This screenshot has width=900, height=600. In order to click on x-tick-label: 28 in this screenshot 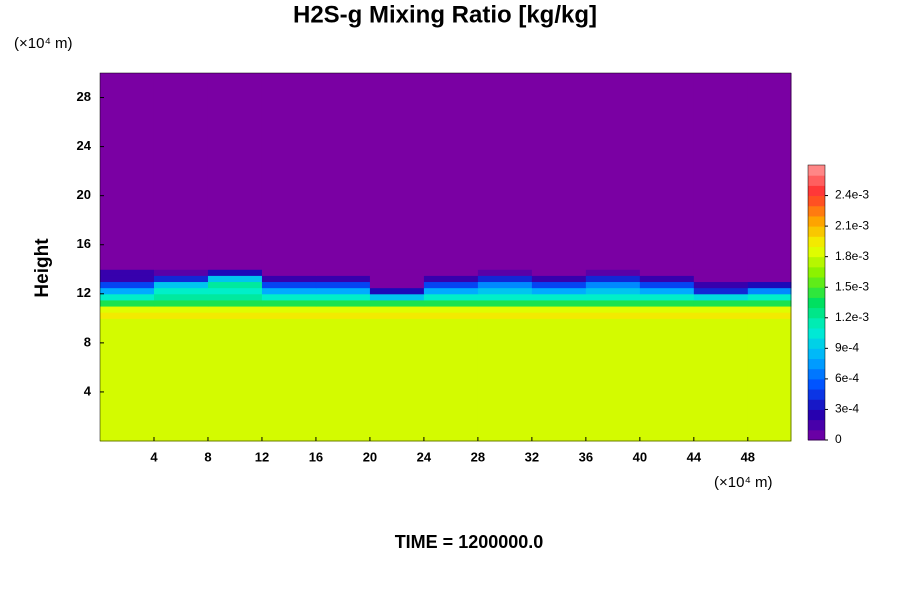, I will do `click(478, 456)`.